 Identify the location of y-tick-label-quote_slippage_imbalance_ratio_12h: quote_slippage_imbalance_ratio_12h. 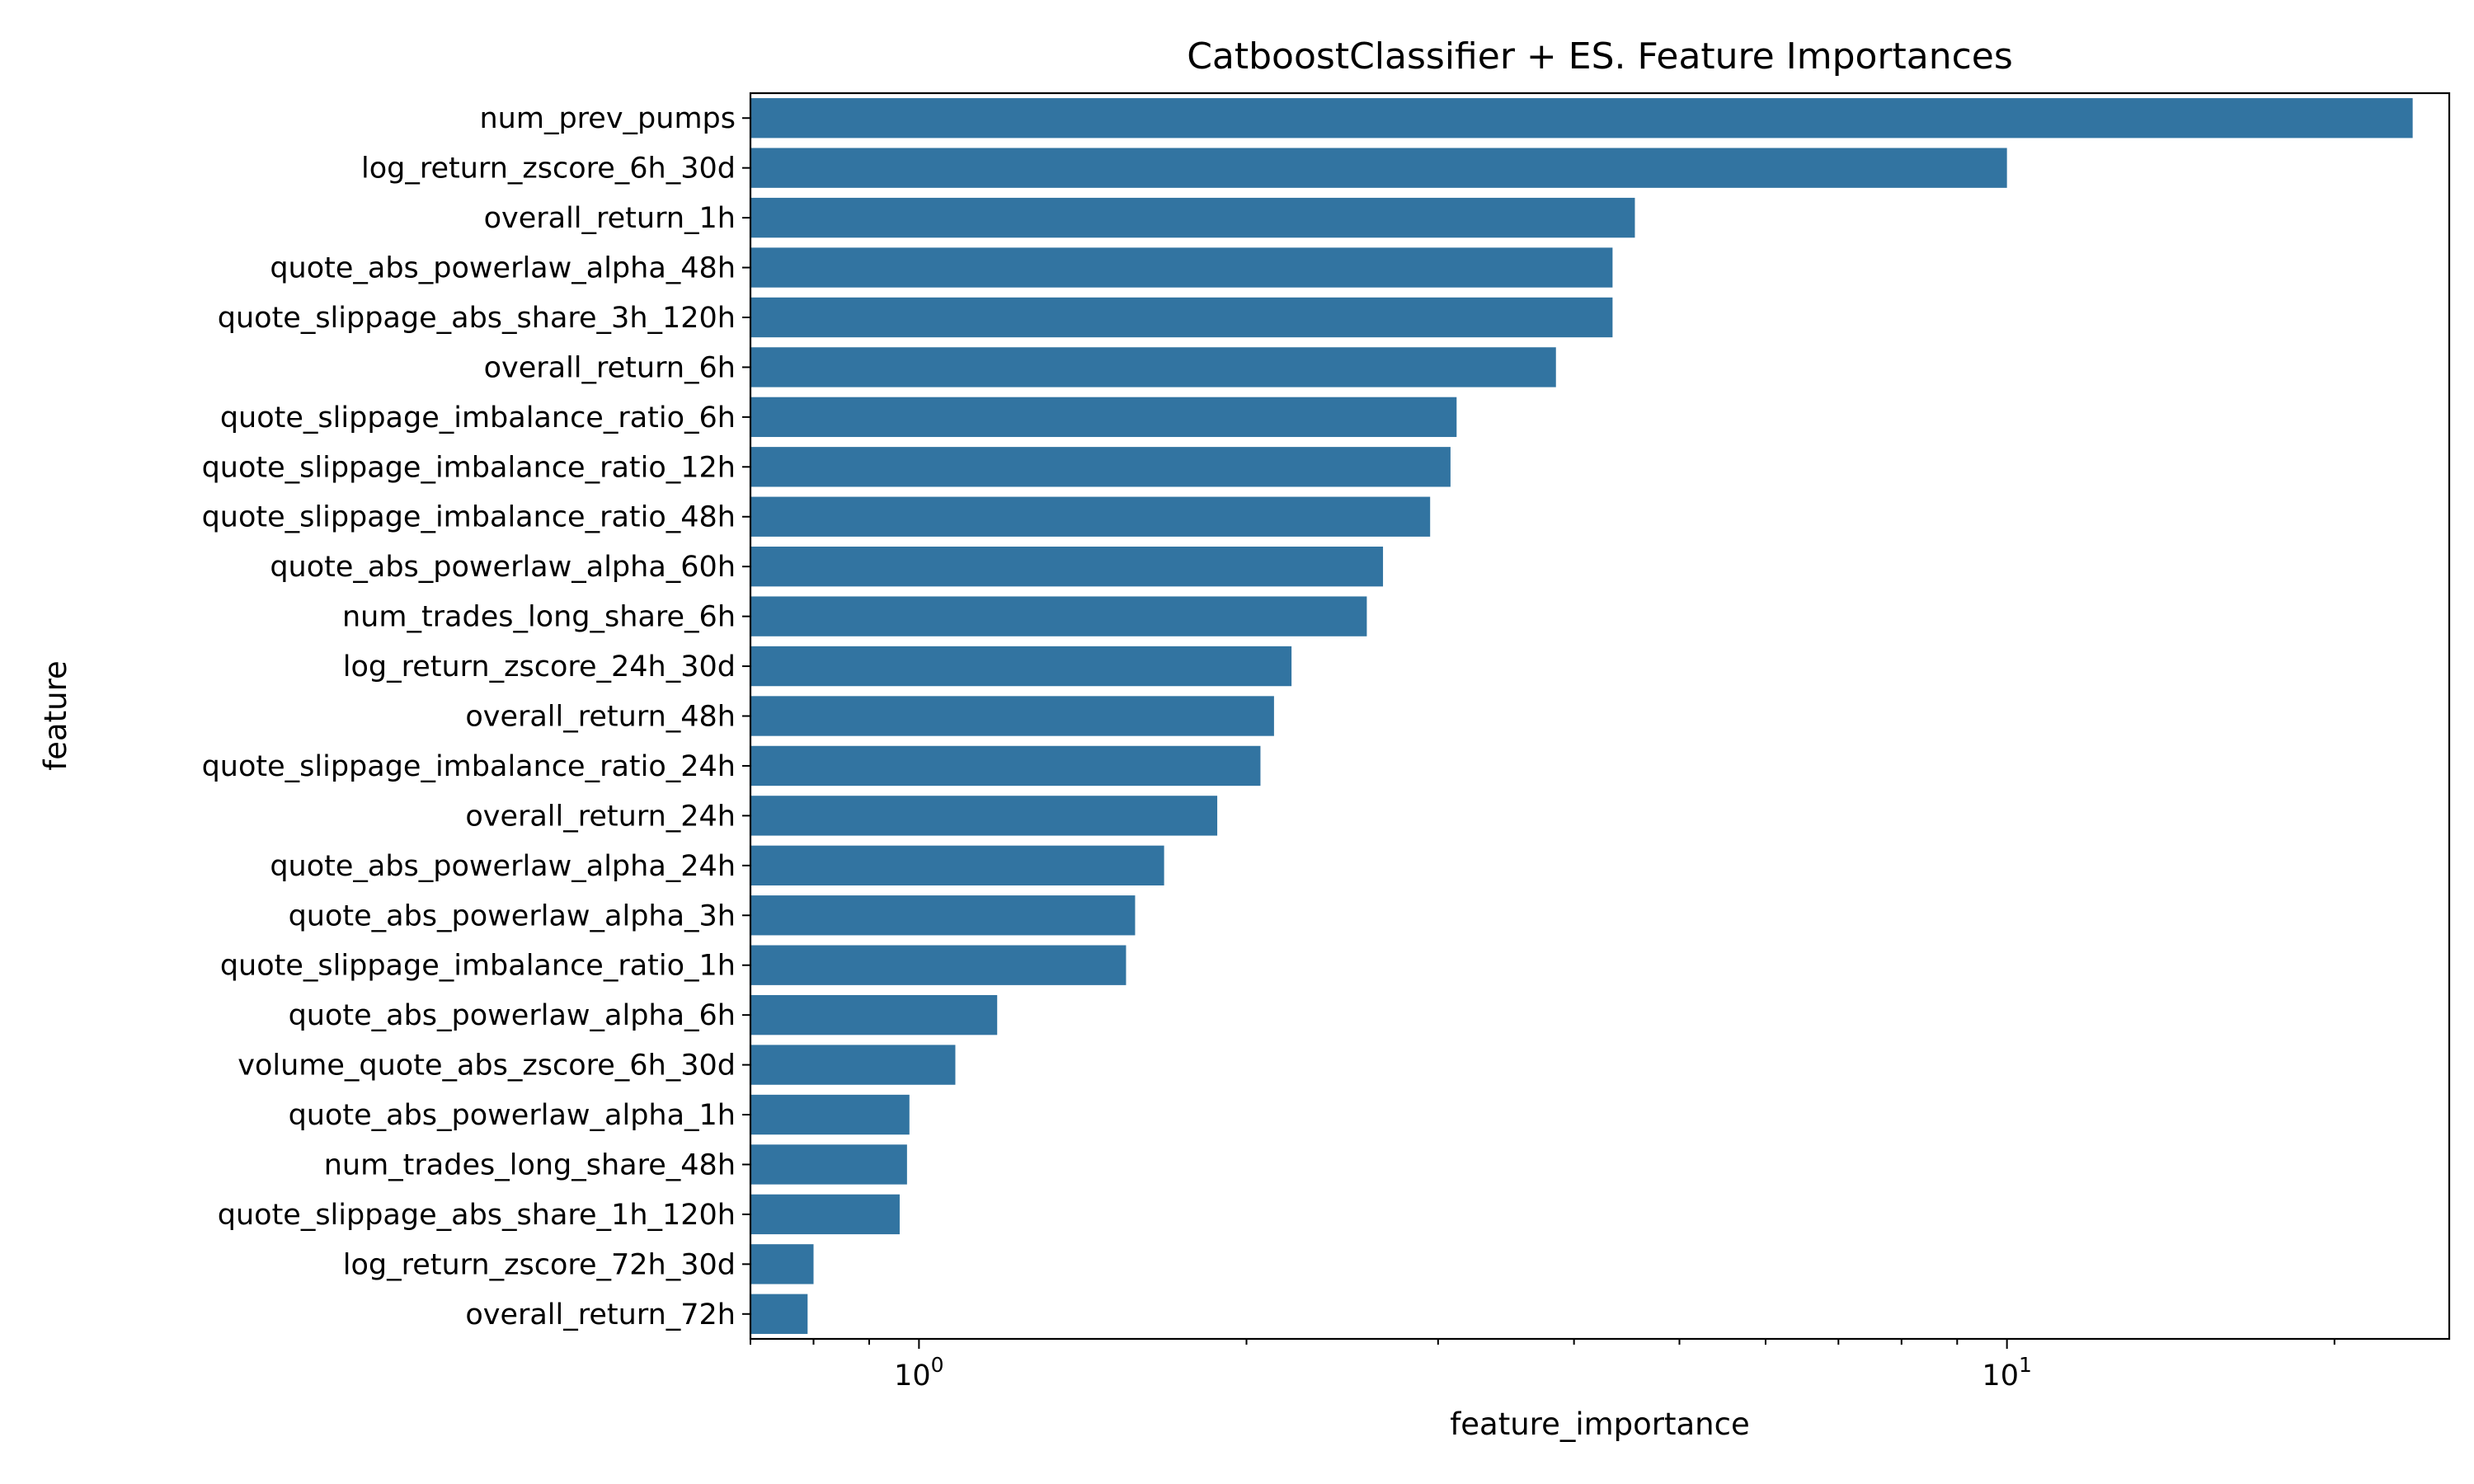
(469, 468).